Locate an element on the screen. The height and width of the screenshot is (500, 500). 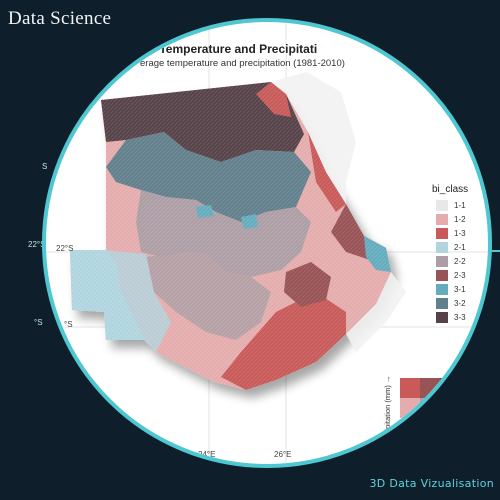
outer-lat-label: S is located at coordinates (45, 166).